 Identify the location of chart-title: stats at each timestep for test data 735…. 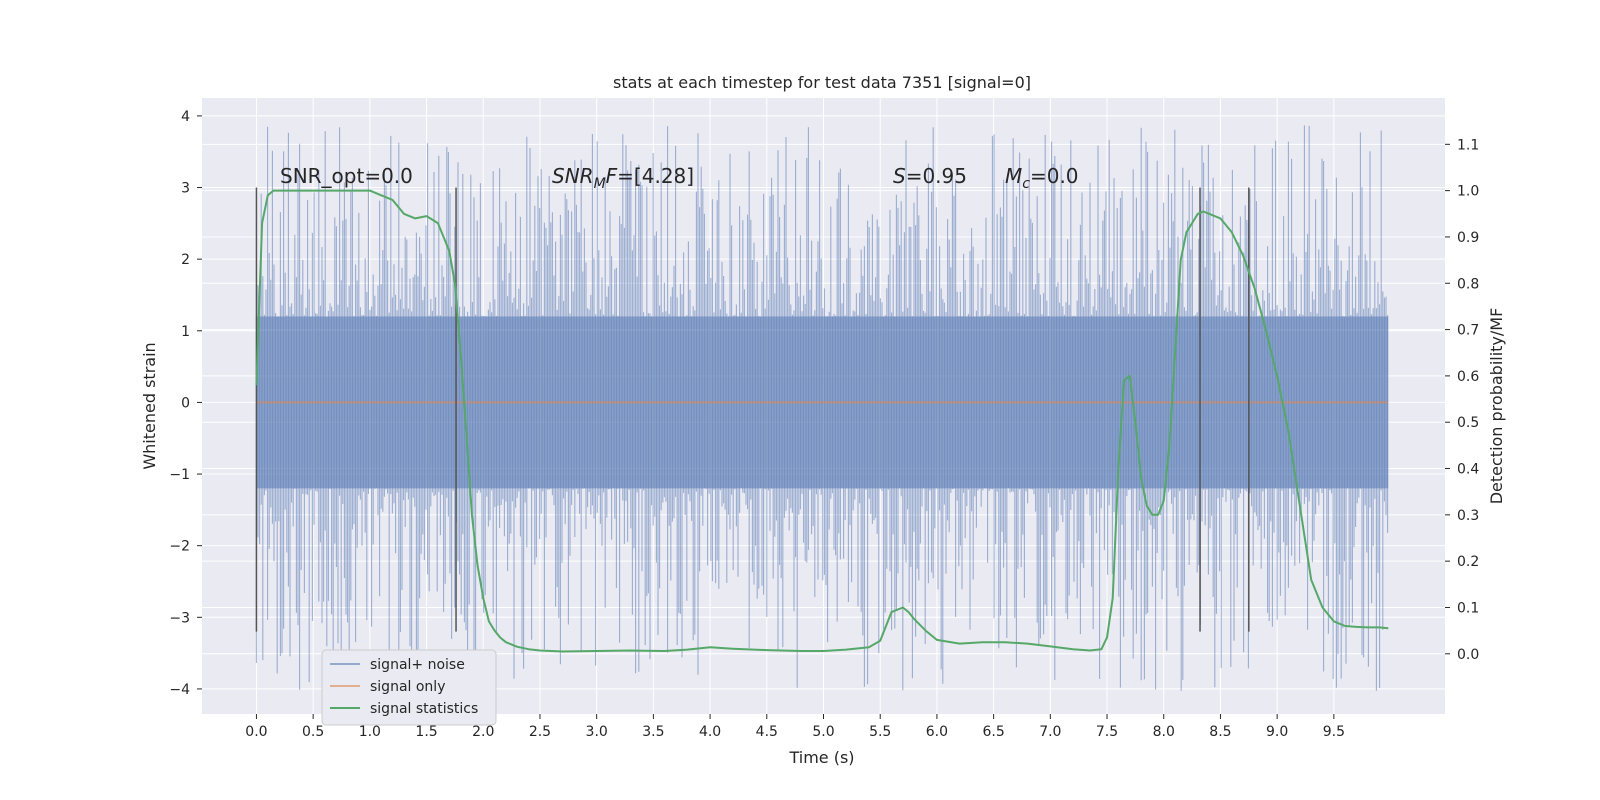
(822, 82).